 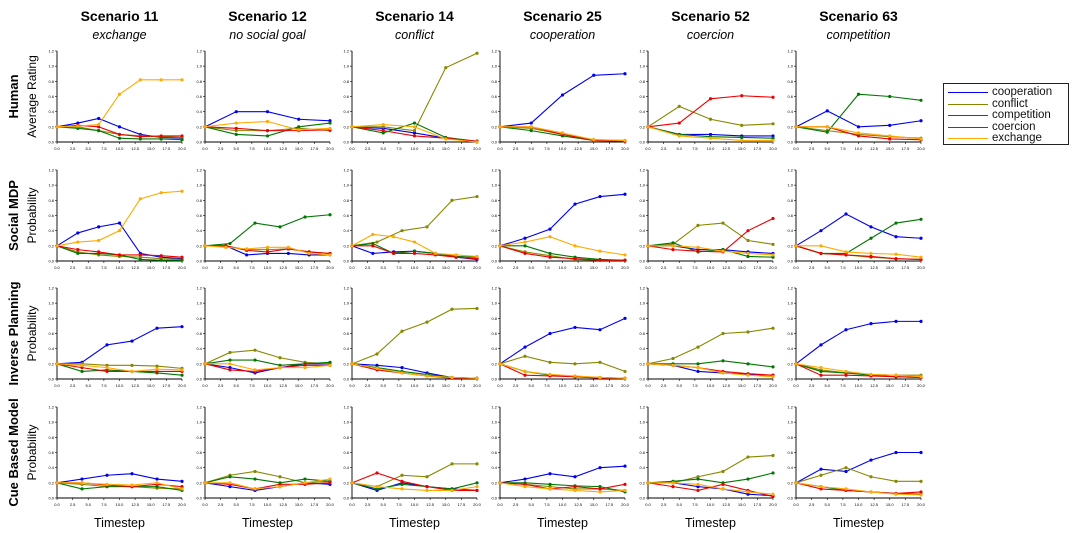 I want to click on row-y-axis-label: Probability, so click(x=32, y=215).